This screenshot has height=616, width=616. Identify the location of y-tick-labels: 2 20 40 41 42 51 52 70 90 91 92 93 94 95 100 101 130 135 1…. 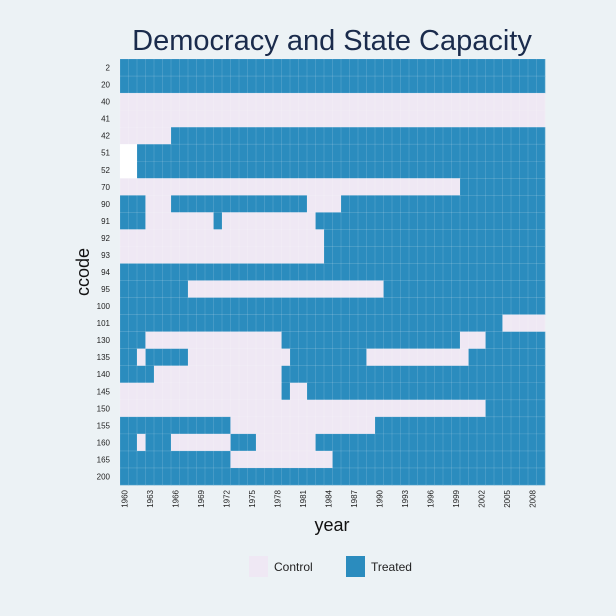
(104, 273).